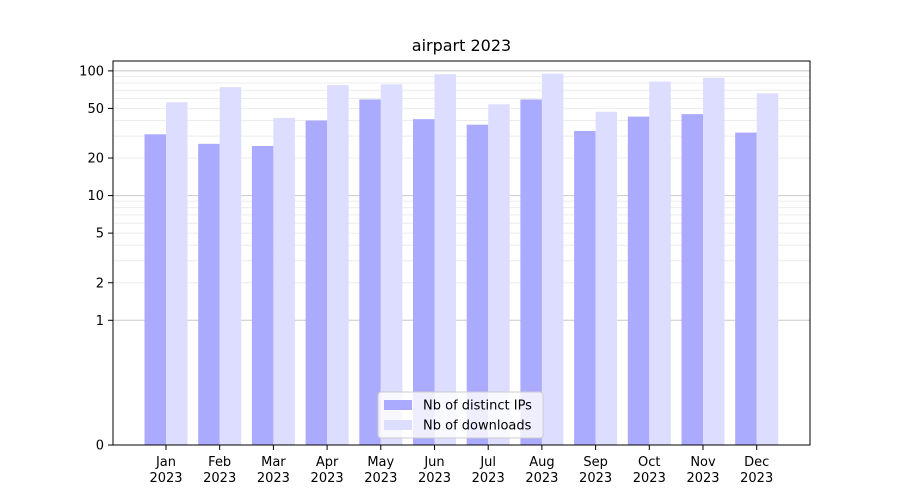 This screenshot has width=900, height=500. Describe the element at coordinates (95, 196) in the screenshot. I see `y-tick-label: 10` at that location.